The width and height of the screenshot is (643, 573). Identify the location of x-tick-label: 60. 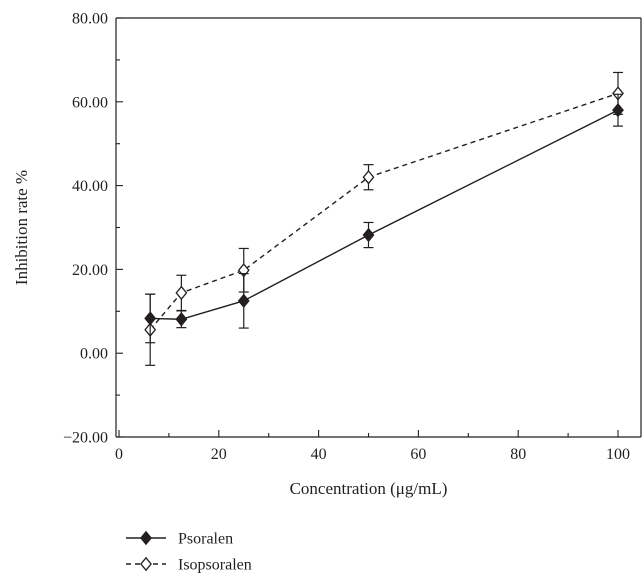
(418, 454).